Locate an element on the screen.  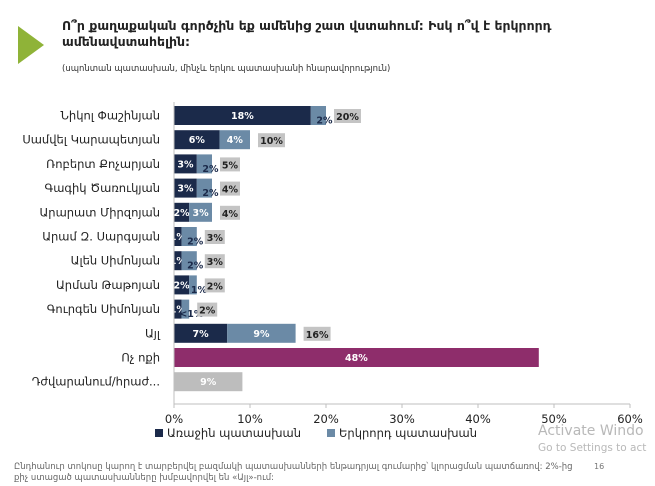
x-axis-tick-label: 30% is located at coordinates (402, 419).